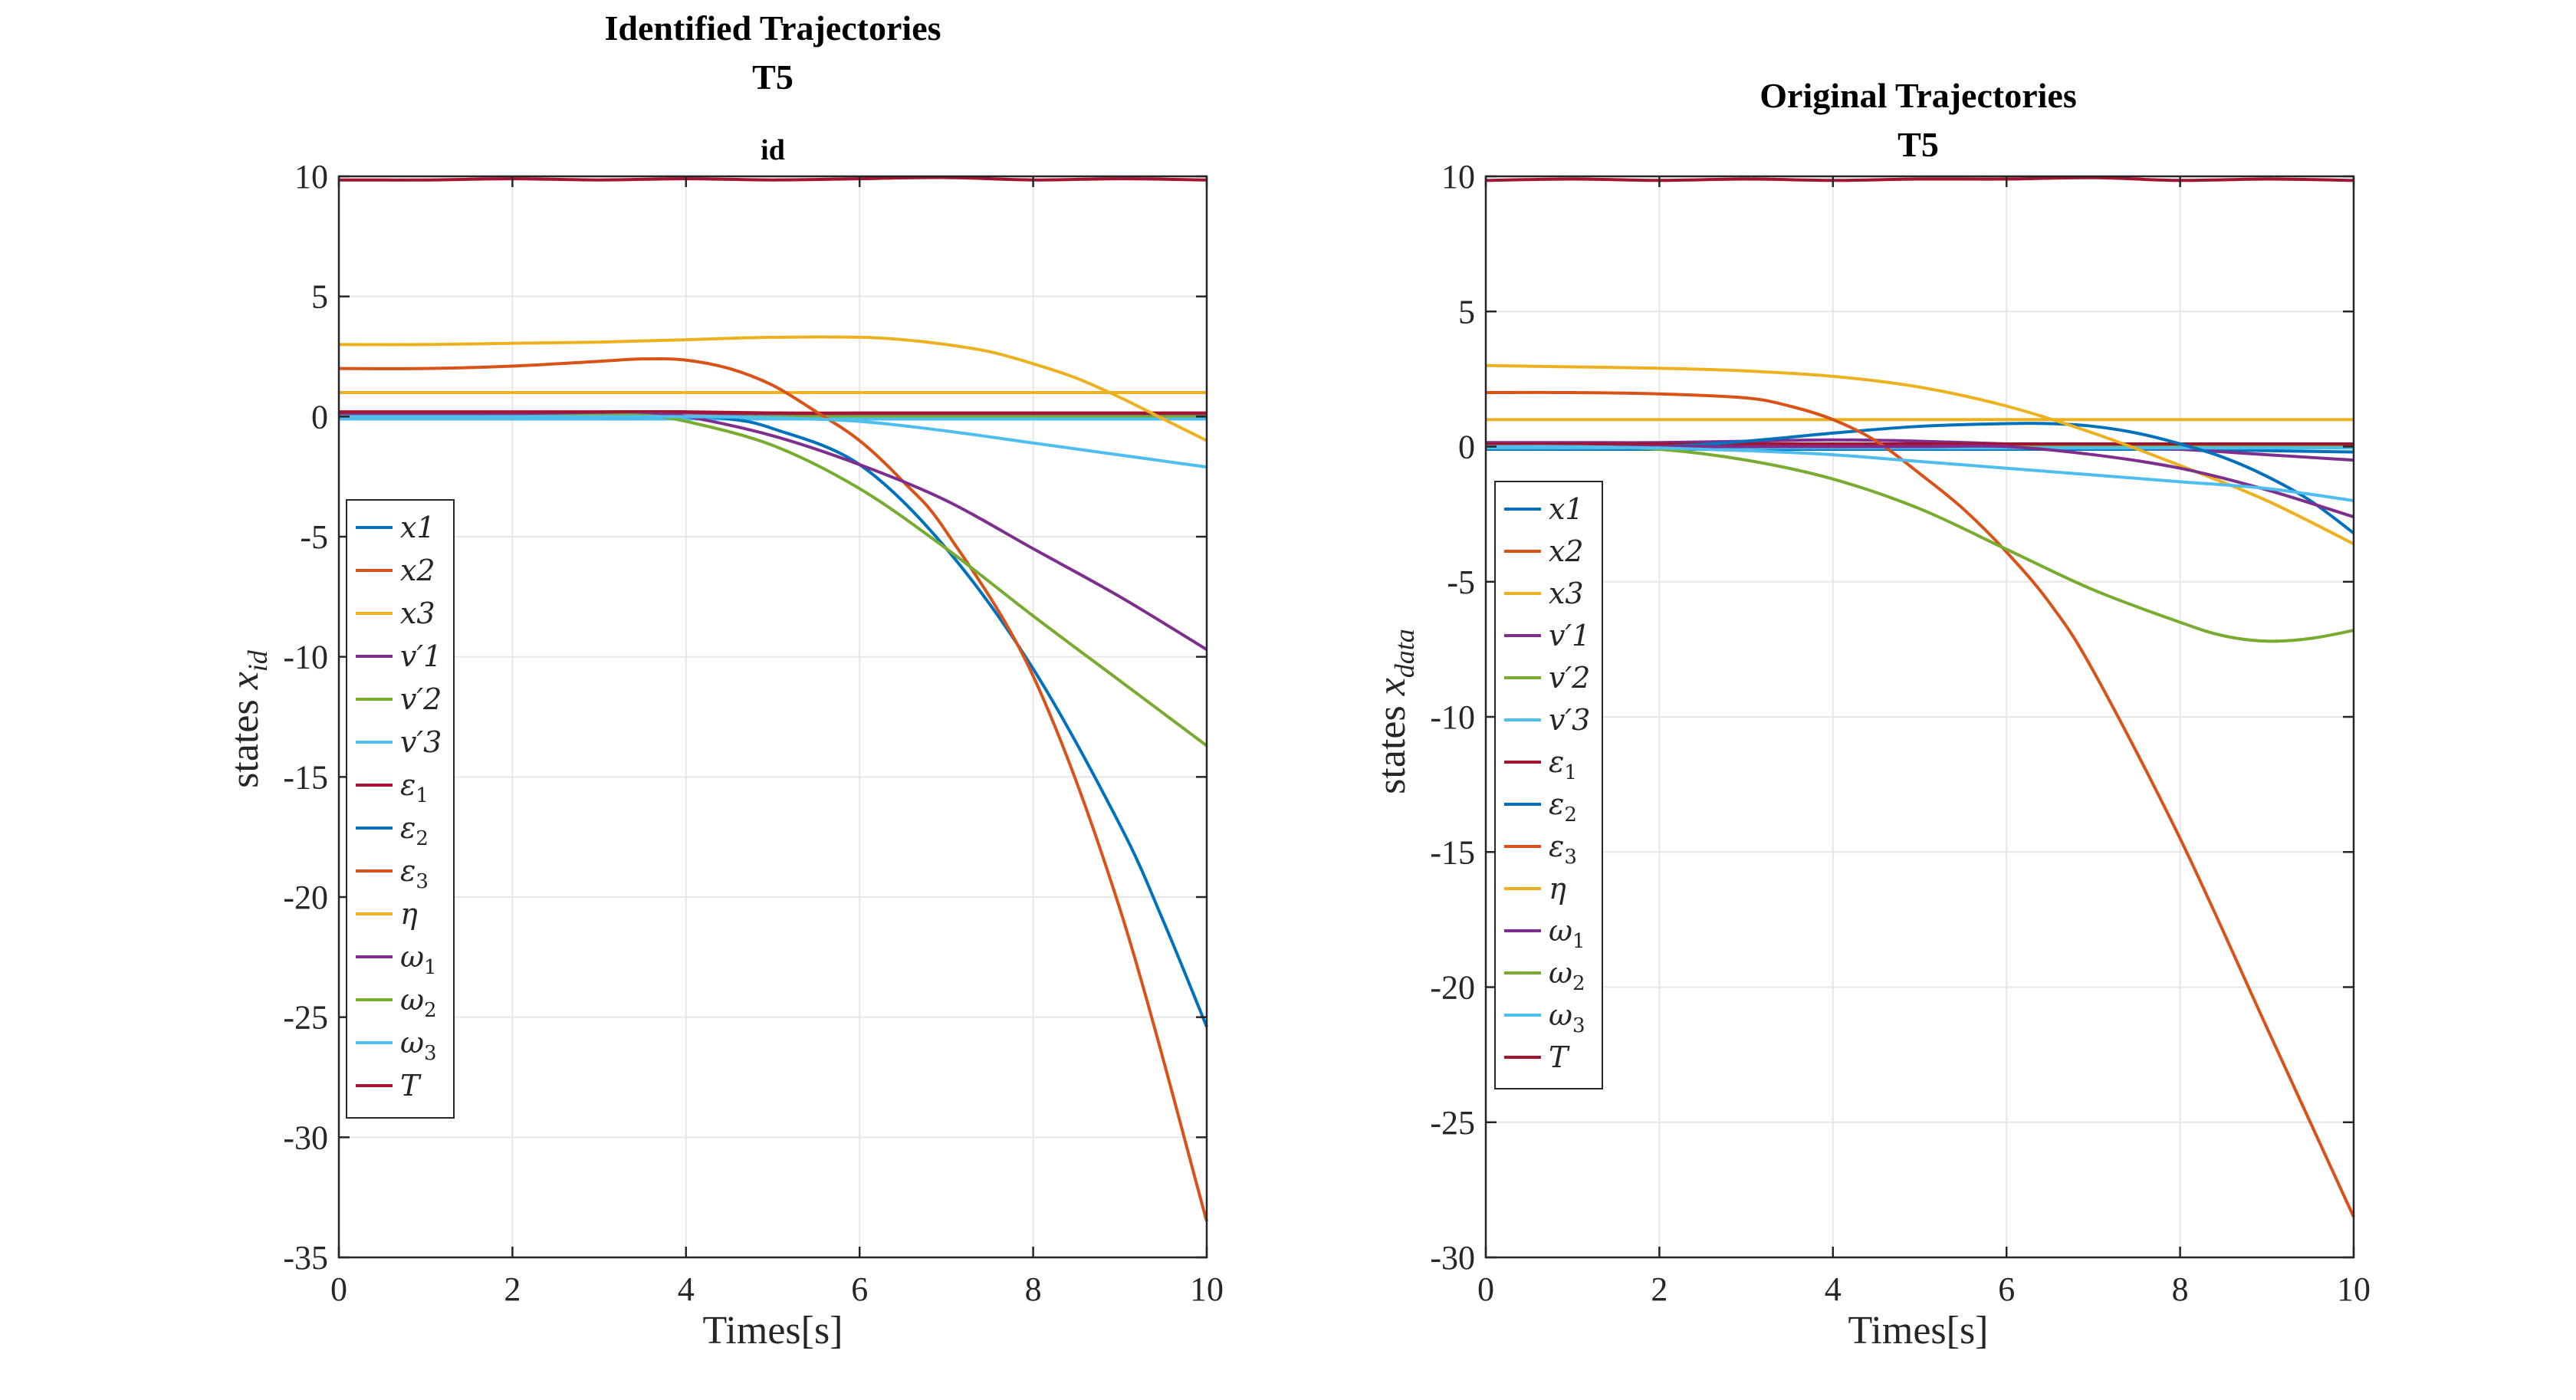 The width and height of the screenshot is (2576, 1400). Describe the element at coordinates (409, 914) in the screenshot. I see `left-legend-label-9: η` at that location.